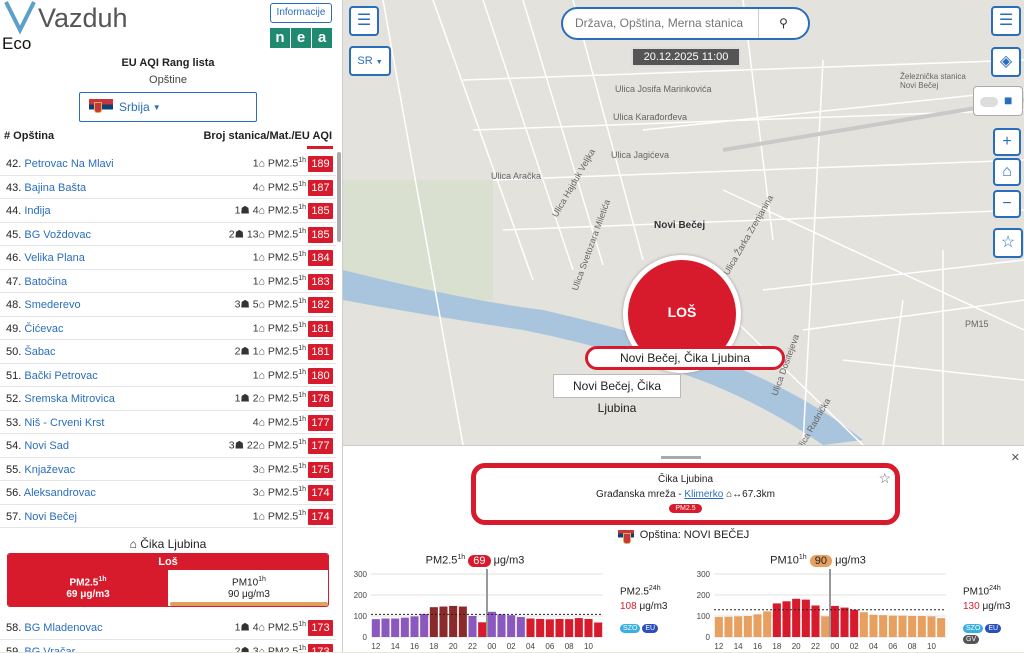 The image size is (1024, 653). I want to click on table-row: 45. BG Voždovac 2☗ 13⌂ PM2.51h 185, so click(168, 234).